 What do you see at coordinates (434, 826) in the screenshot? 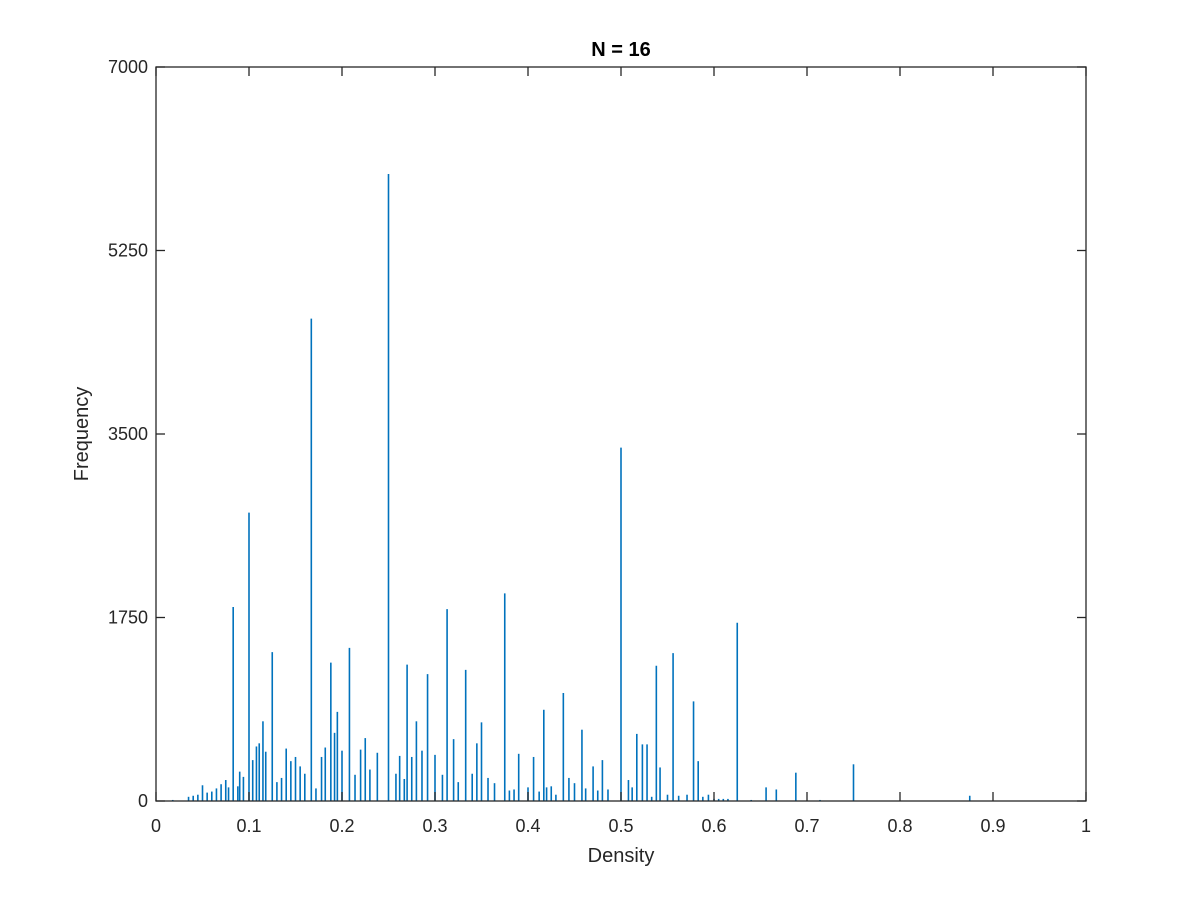
I see `x-tick-label: 0.3` at bounding box center [434, 826].